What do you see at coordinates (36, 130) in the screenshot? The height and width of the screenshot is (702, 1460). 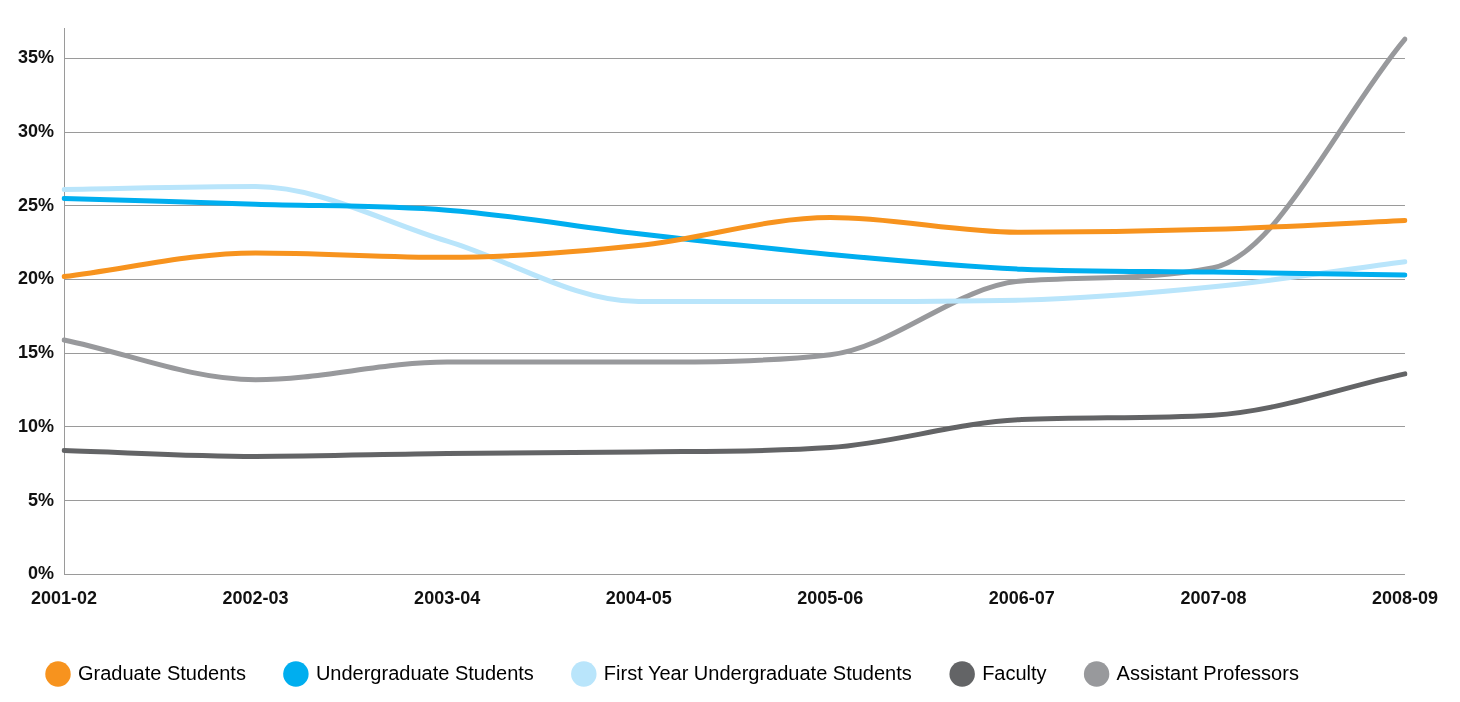 I see `y-tick-label: 30%` at bounding box center [36, 130].